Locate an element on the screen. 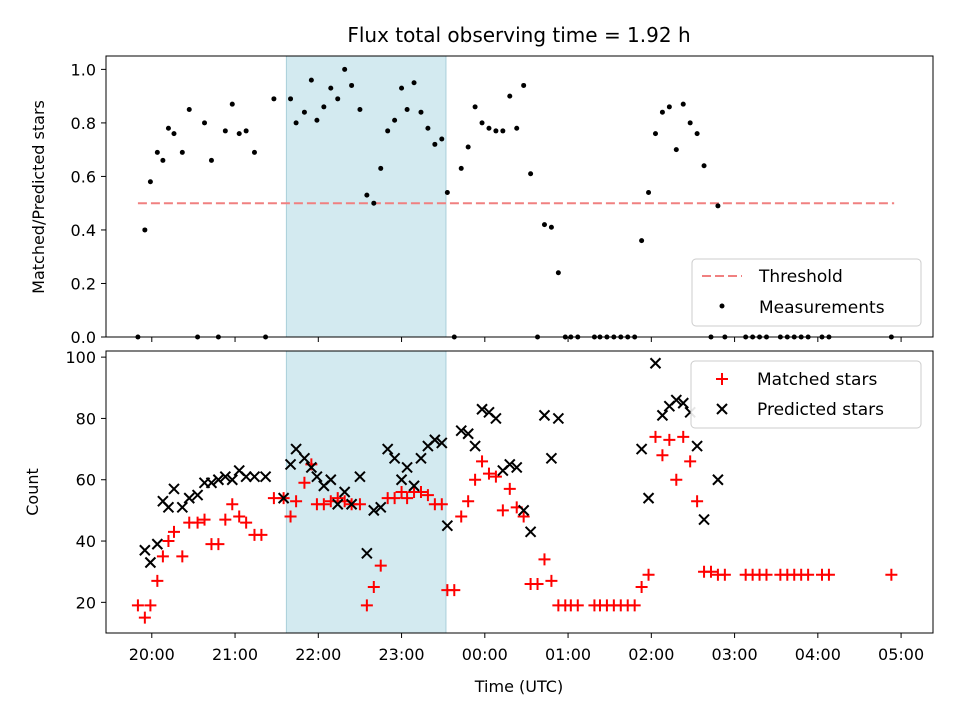  bottom-xtick-label: 22:00 is located at coordinates (318, 654).